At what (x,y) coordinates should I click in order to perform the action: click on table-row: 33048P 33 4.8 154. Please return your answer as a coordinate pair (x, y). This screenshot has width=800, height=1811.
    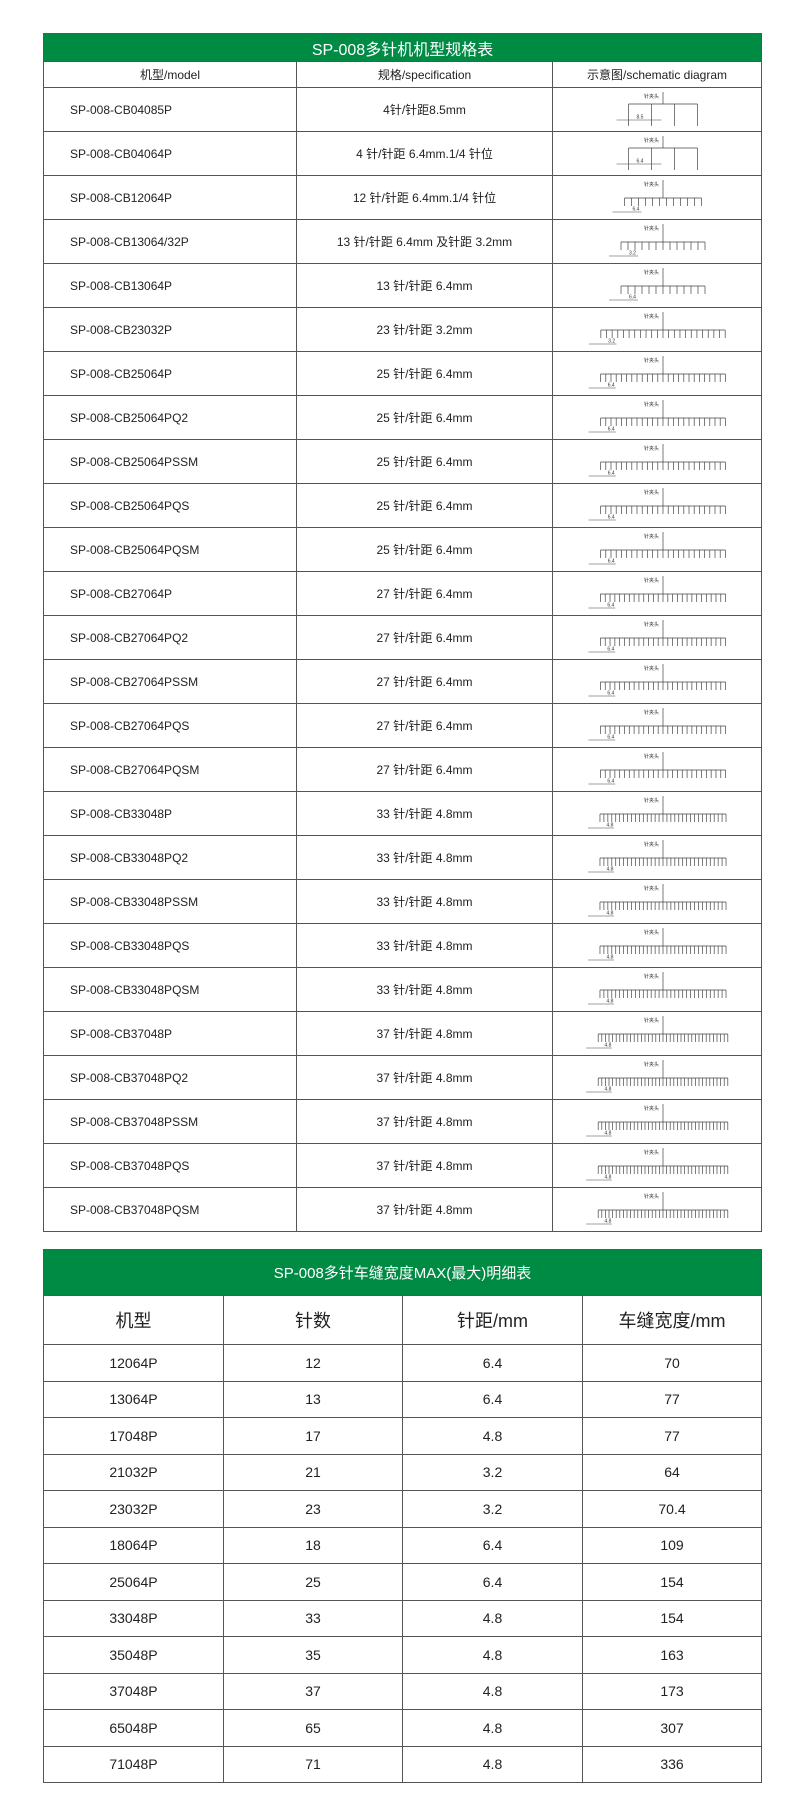
    Looking at the image, I should click on (403, 1618).